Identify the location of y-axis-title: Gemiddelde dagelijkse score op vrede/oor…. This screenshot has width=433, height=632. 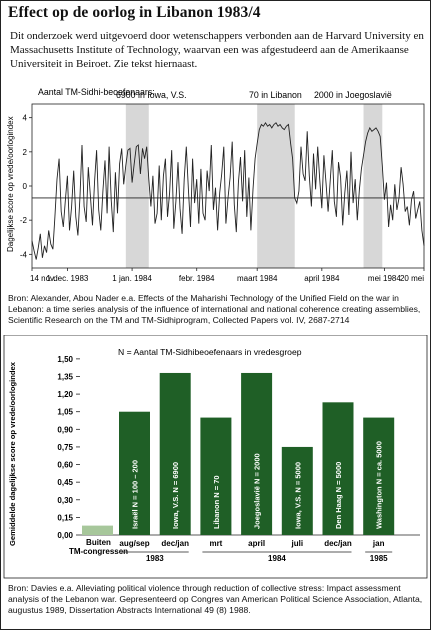
(12, 453).